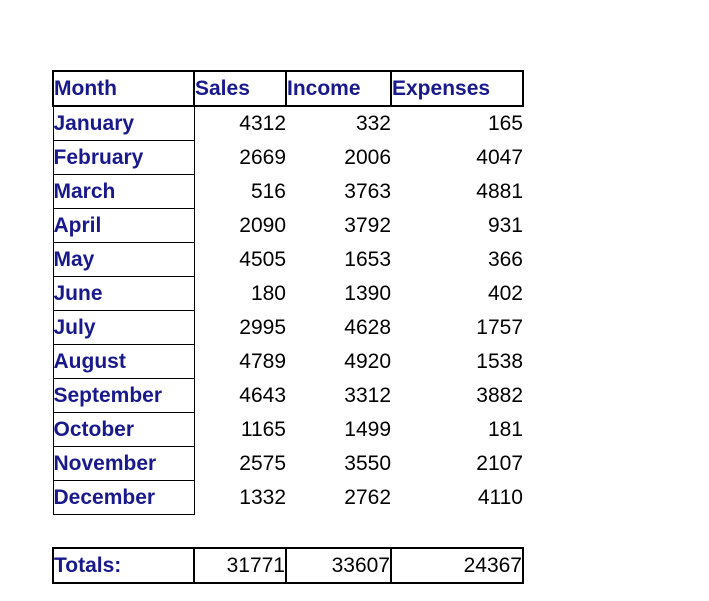 The height and width of the screenshot is (601, 709). I want to click on sales-cell: 2090, so click(262, 225).